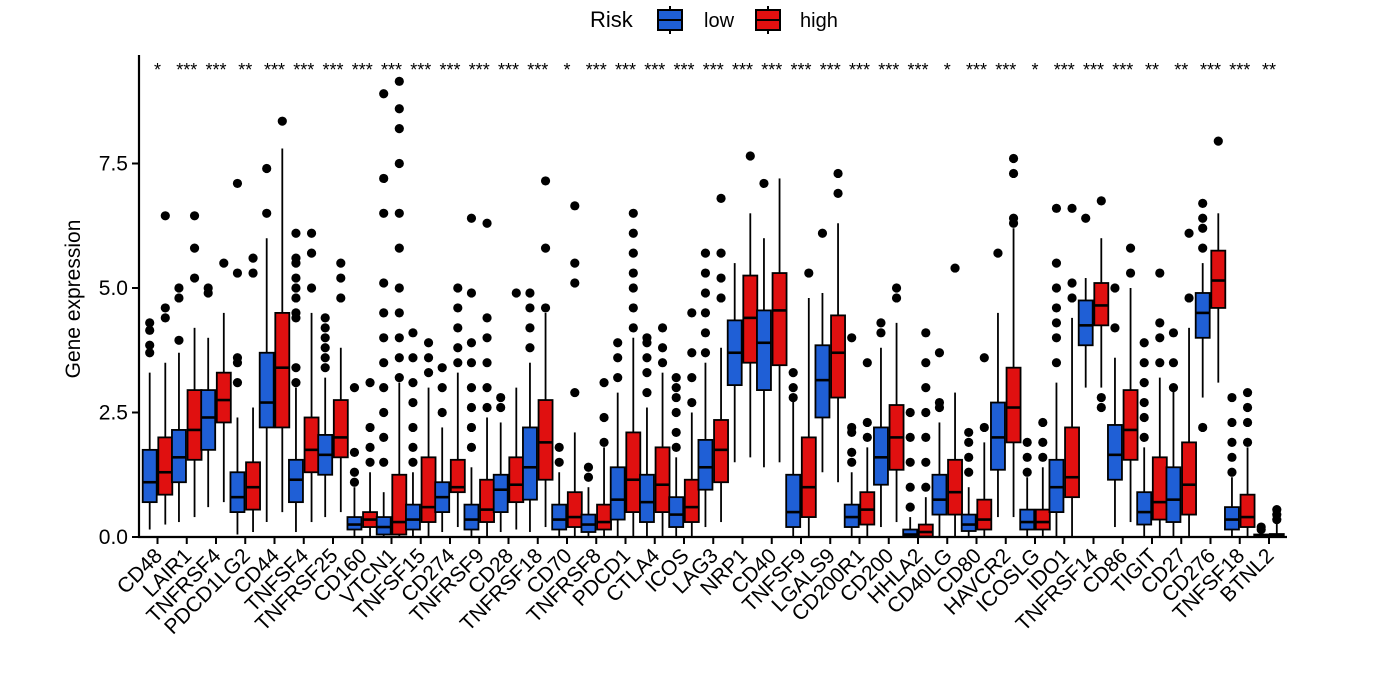  Describe the element at coordinates (223, 380) in the screenshot. I see `box-high-TNFRSF4` at that location.